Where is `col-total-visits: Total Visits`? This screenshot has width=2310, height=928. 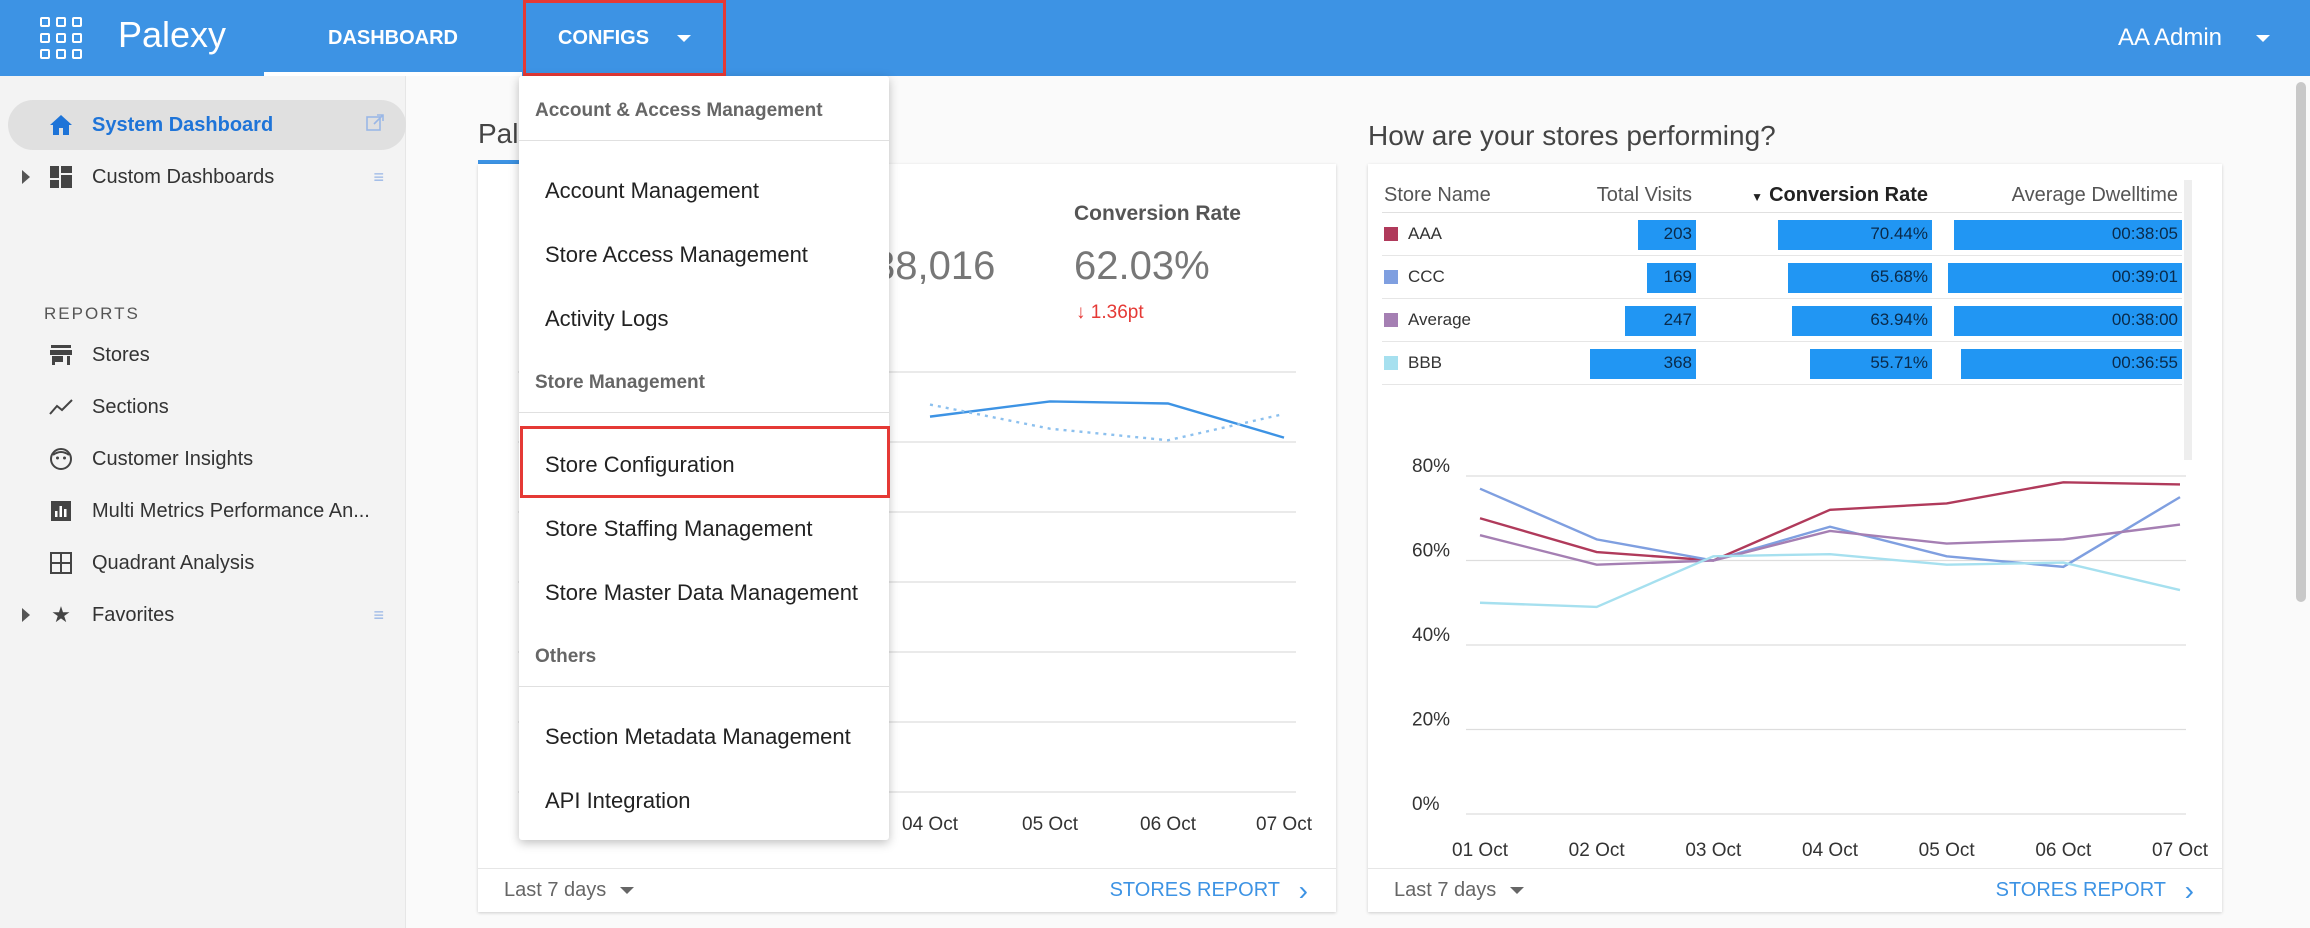 col-total-visits: Total Visits is located at coordinates (1624, 196).